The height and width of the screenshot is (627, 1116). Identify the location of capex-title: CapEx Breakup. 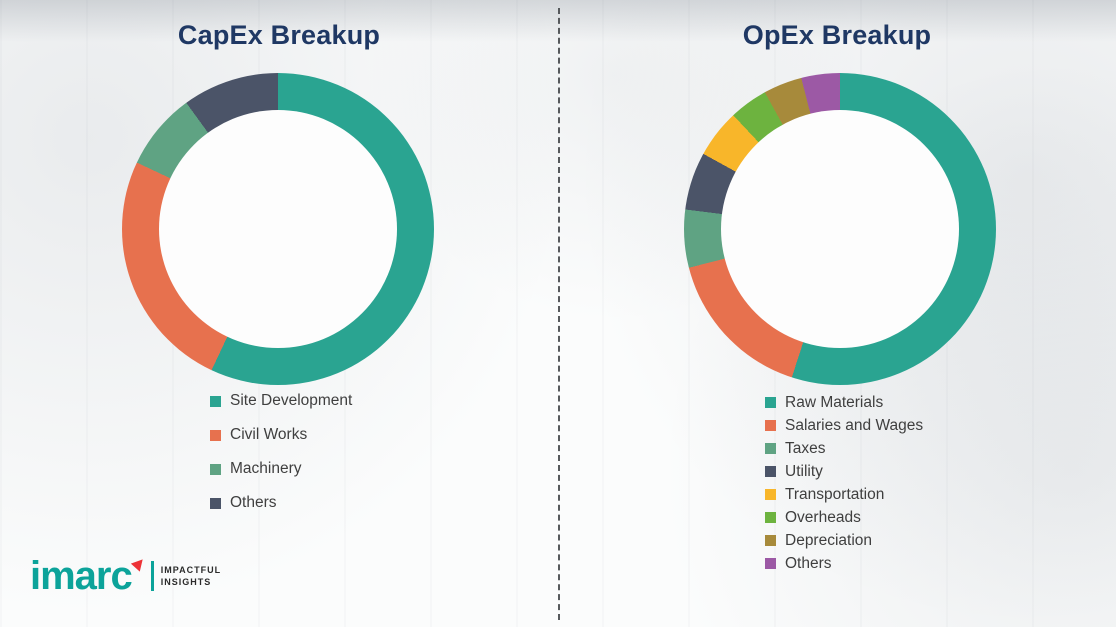
(279, 35).